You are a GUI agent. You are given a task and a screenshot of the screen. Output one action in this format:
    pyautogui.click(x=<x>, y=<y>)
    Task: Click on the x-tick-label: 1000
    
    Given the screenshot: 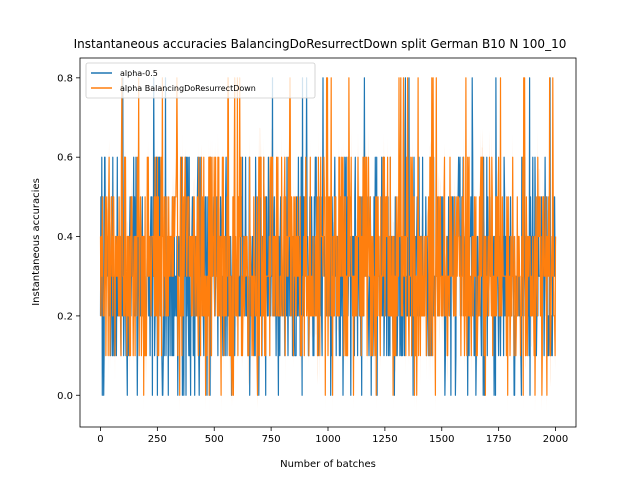 What is the action you would take?
    pyautogui.click(x=327, y=439)
    